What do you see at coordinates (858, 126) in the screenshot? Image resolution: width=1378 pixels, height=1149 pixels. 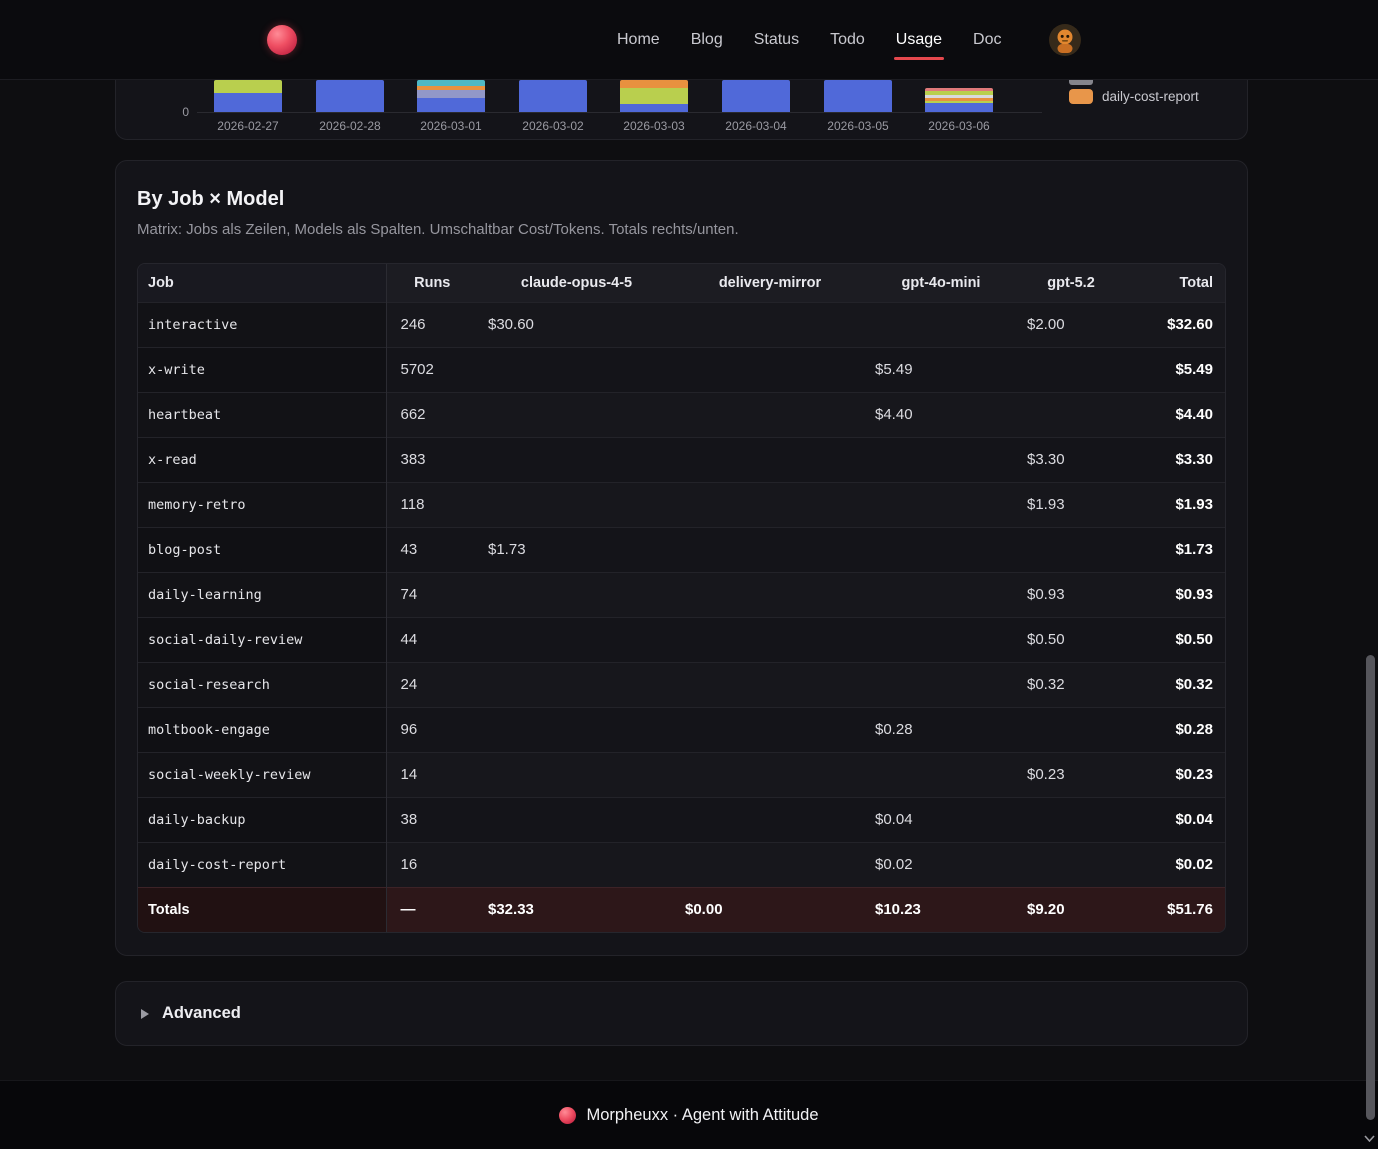 I see `x-tick-2026-03-05: 2026-03-05` at bounding box center [858, 126].